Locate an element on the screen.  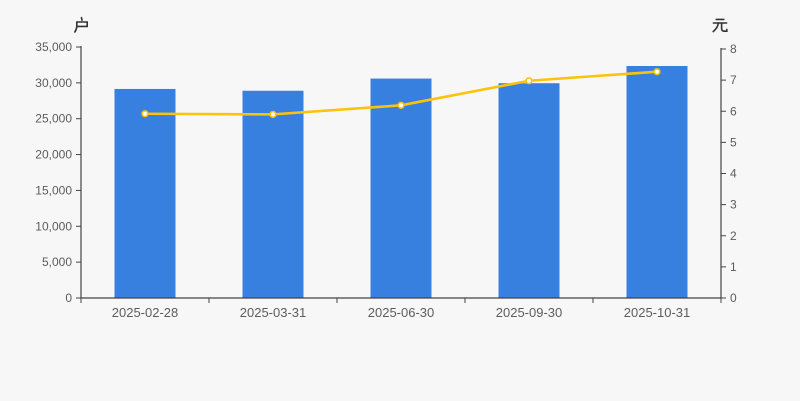
right-axis-tick-label: 6 is located at coordinates (733, 111).